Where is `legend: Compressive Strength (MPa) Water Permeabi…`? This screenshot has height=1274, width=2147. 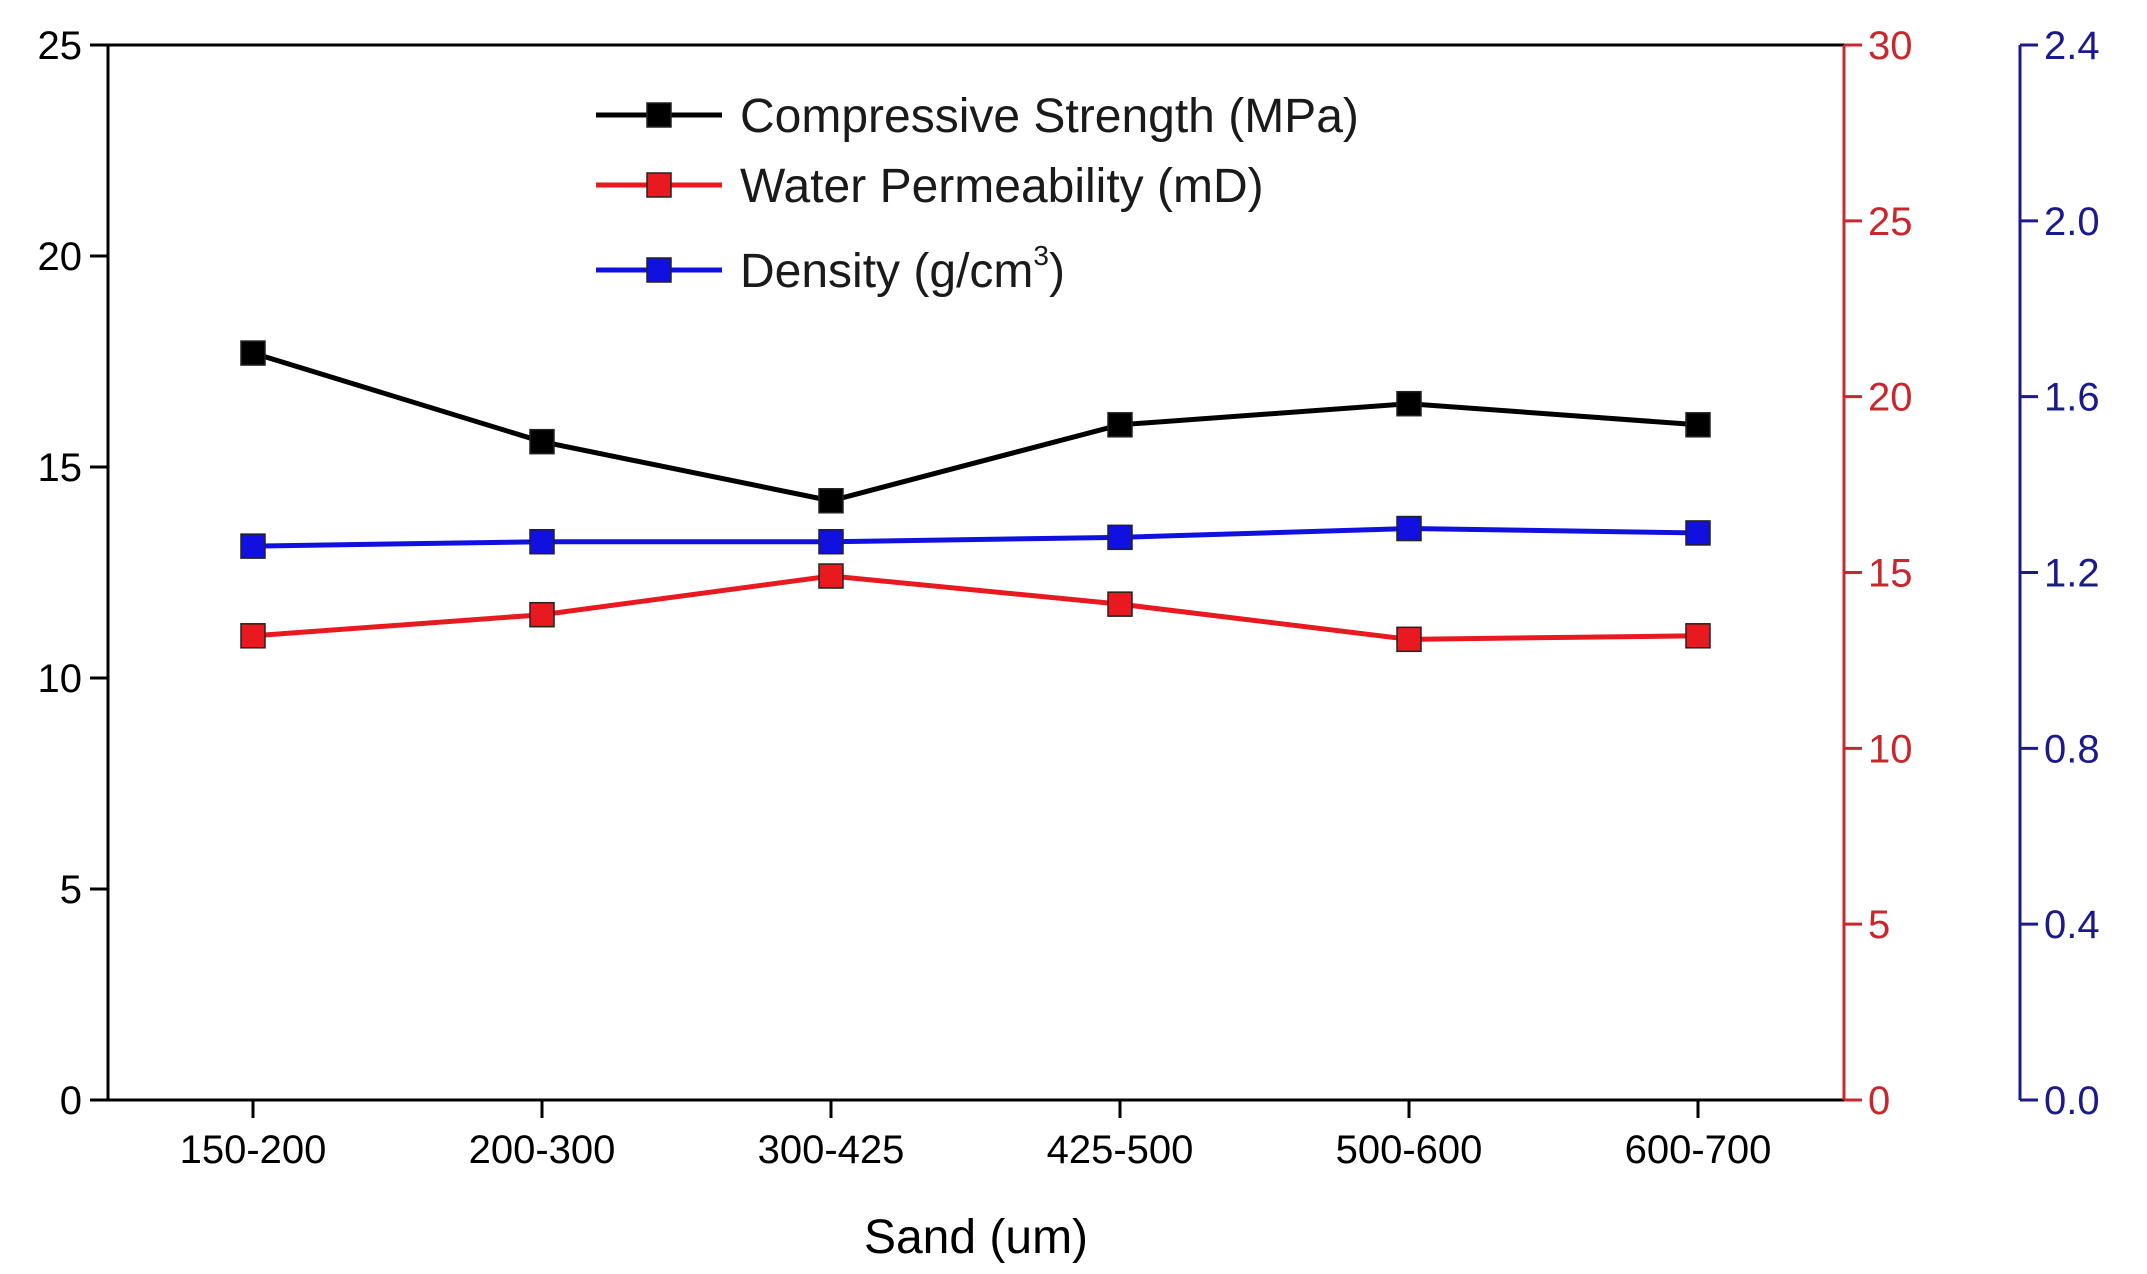 legend: Compressive Strength (MPa) Water Permeabi… is located at coordinates (977, 194).